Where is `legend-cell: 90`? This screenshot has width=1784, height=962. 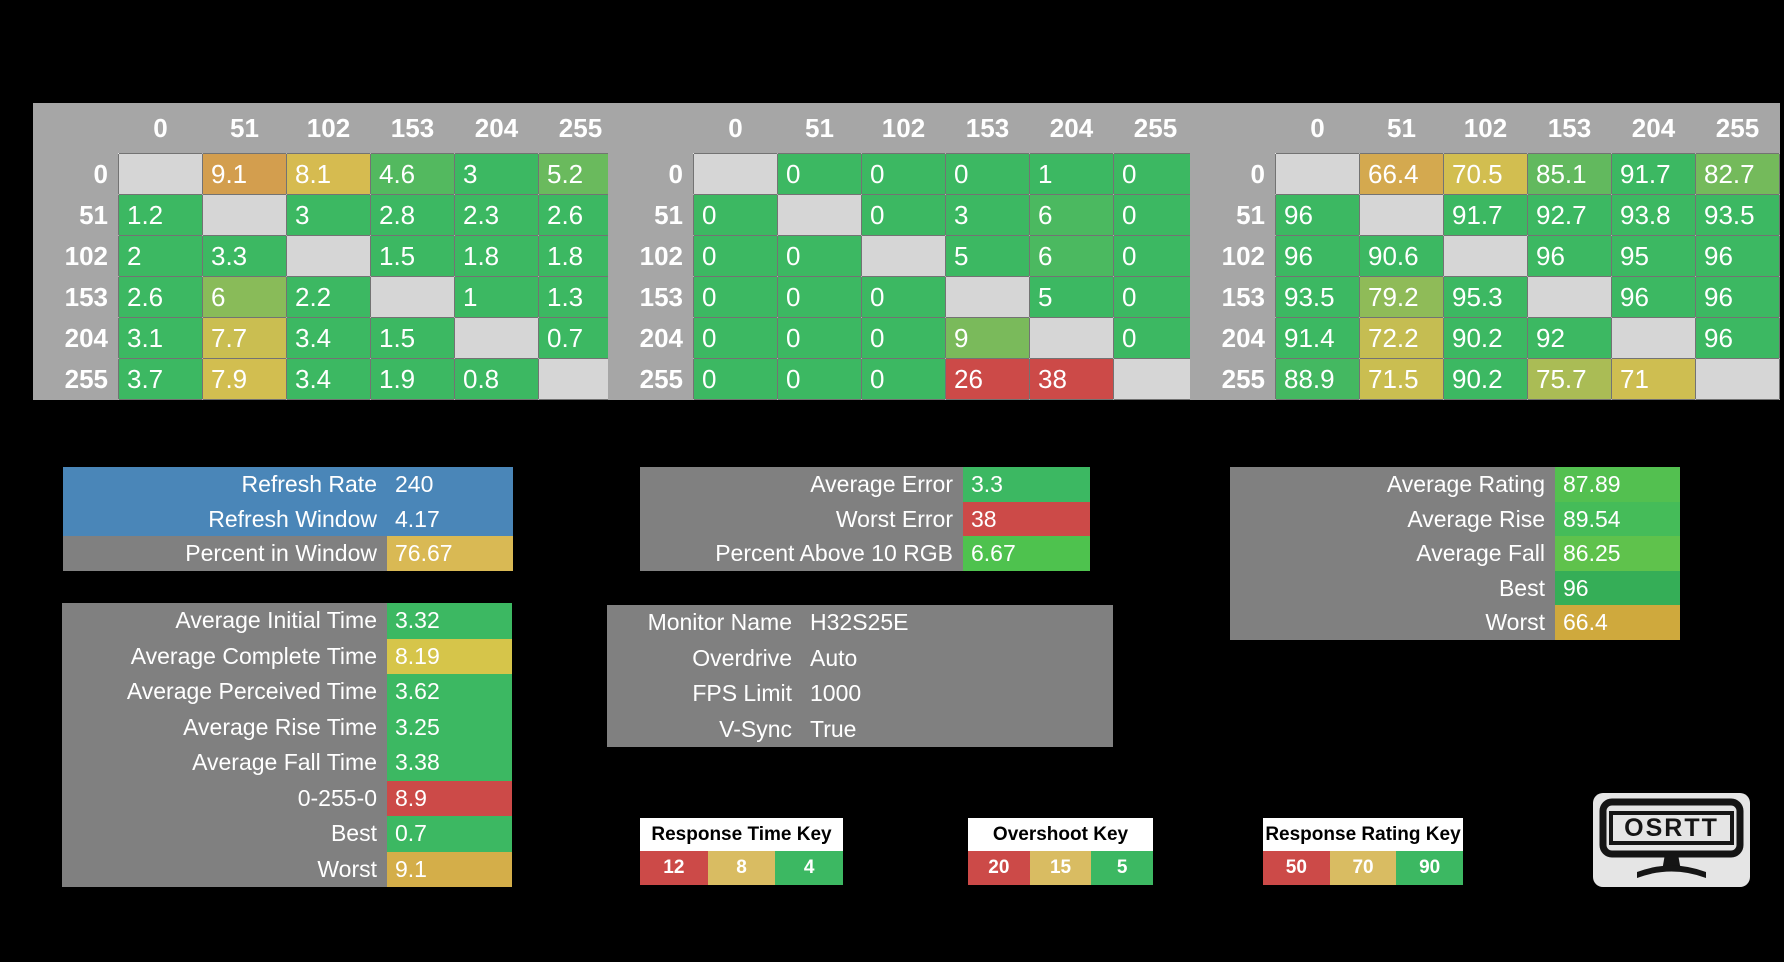 legend-cell: 90 is located at coordinates (1430, 868).